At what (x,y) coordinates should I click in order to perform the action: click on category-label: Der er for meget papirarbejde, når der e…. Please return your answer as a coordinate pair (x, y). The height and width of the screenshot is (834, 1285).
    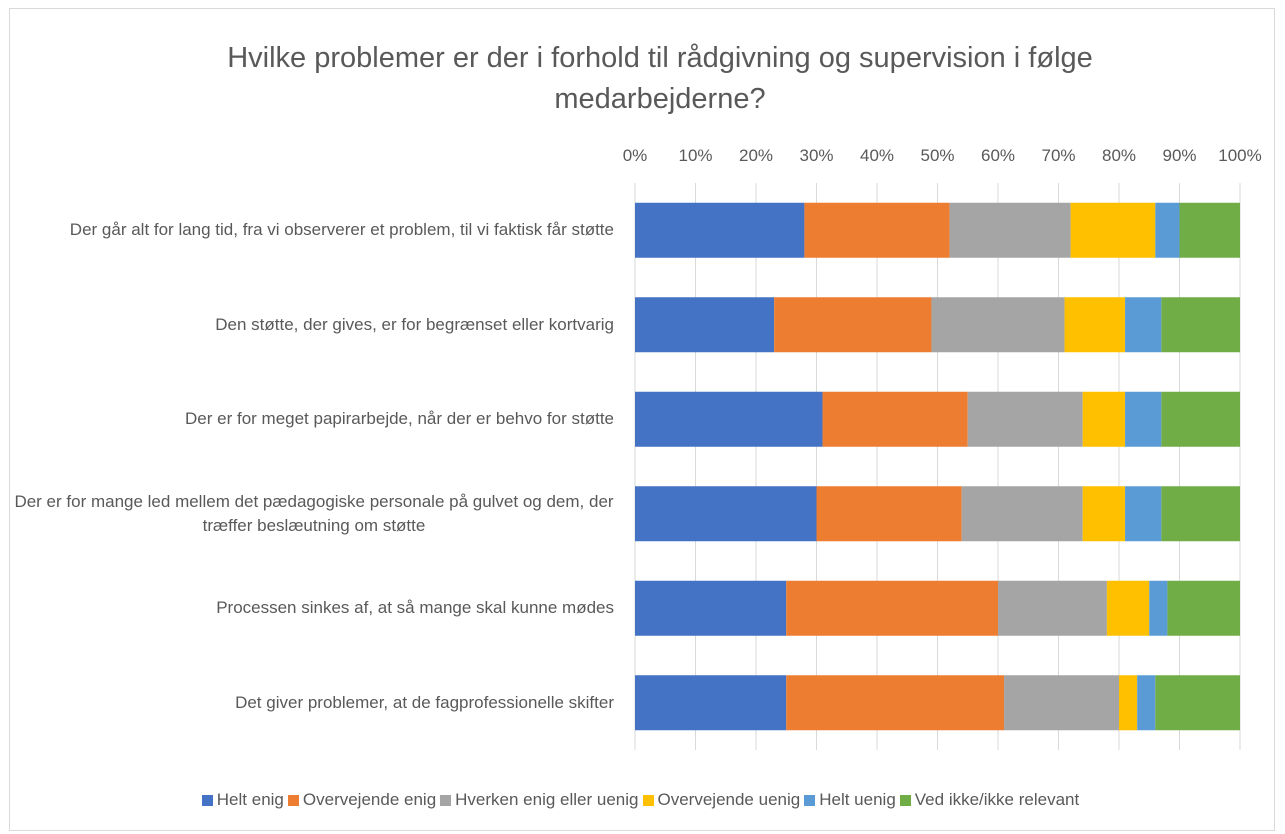
    Looking at the image, I should click on (307, 419).